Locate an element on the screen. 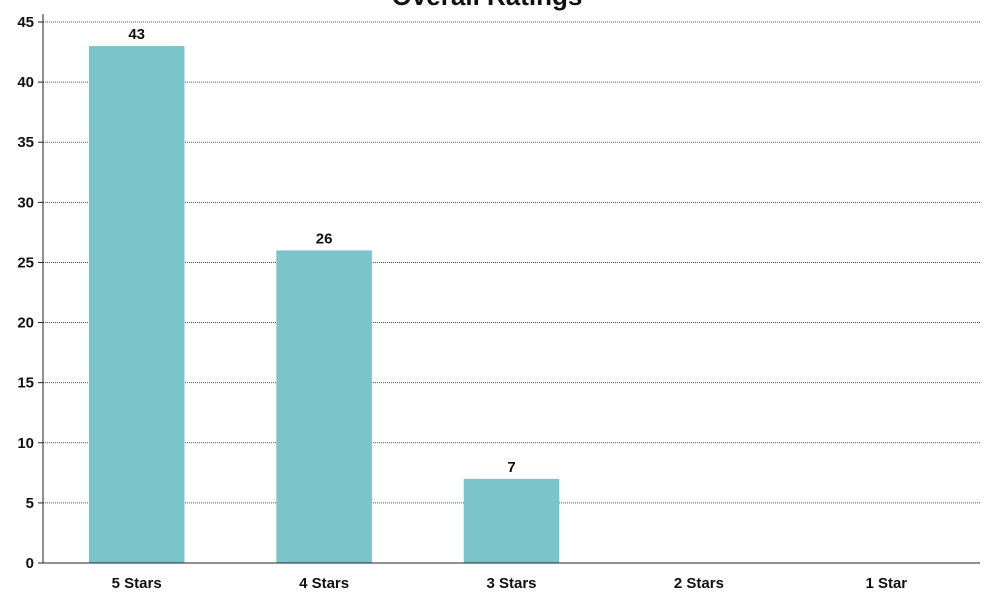 The image size is (994, 596). y-tick-label: 30 is located at coordinates (25, 202).